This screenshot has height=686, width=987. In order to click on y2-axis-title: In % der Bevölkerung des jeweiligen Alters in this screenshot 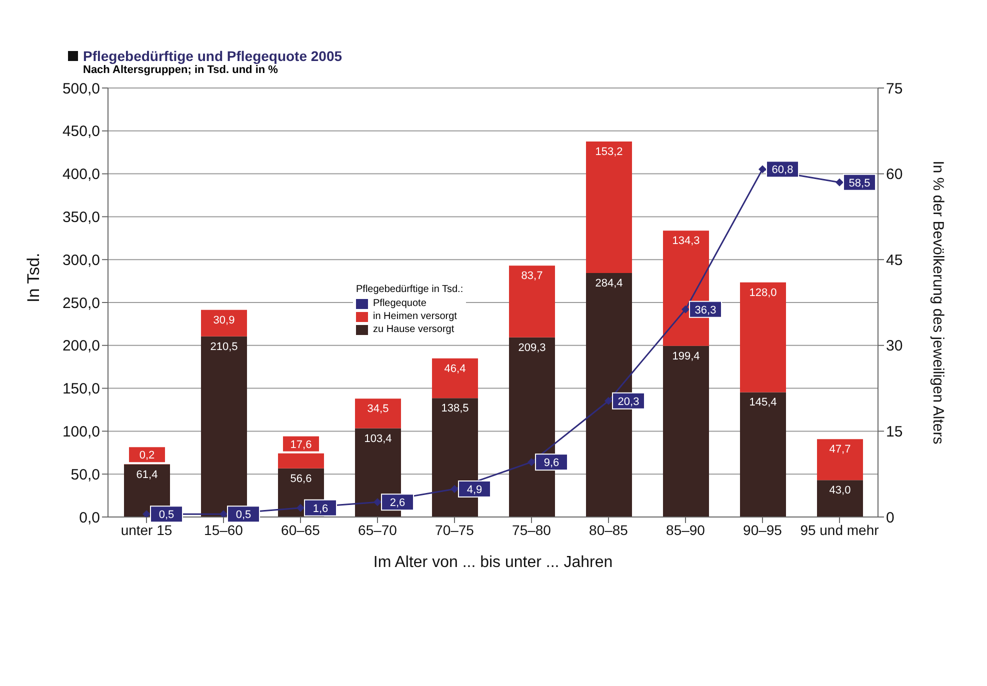, I will do `click(938, 302)`.